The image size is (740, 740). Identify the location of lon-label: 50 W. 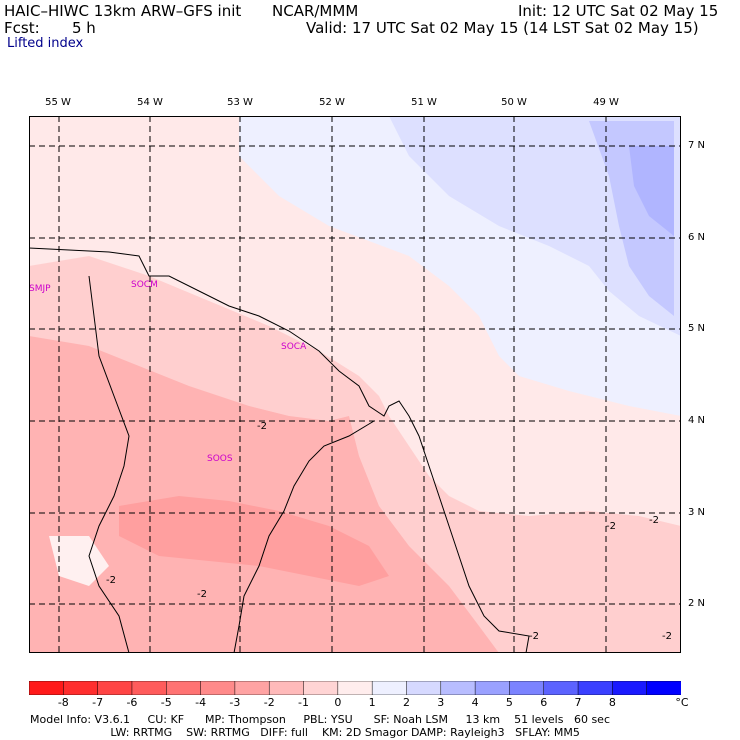
(514, 102).